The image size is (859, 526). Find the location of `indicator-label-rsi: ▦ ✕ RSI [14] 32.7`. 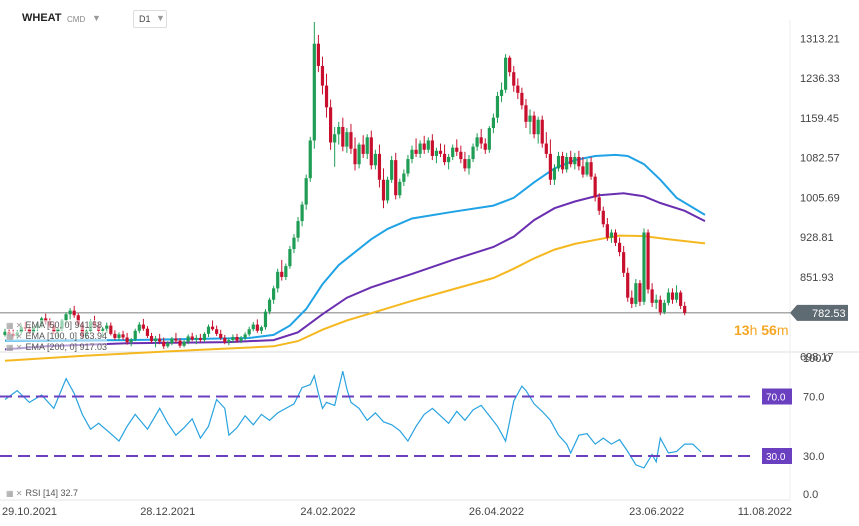

indicator-label-rsi: ▦ ✕ RSI [14] 32.7 is located at coordinates (42, 493).